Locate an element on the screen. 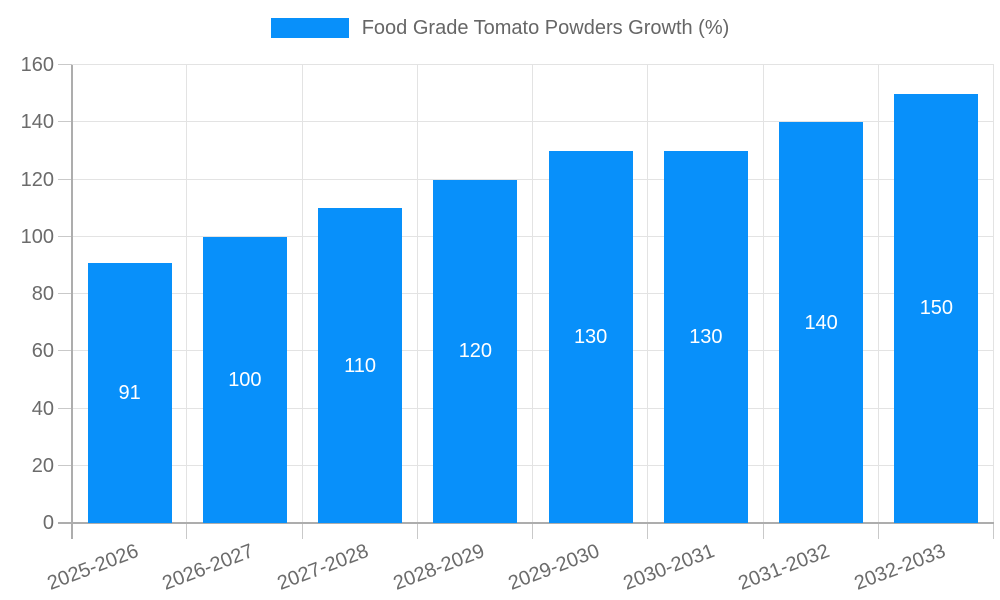  y-tick-label: 80 is located at coordinates (42, 294).